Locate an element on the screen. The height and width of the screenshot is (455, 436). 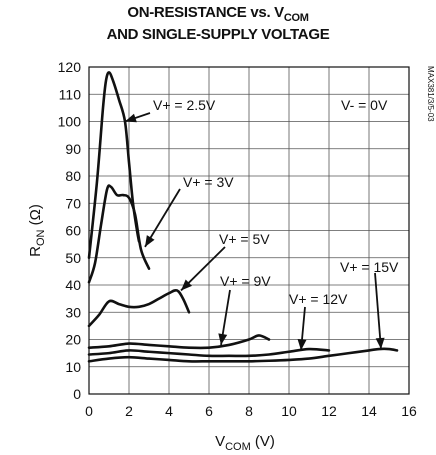
x-tick-label: 8 is located at coordinates (249, 411).